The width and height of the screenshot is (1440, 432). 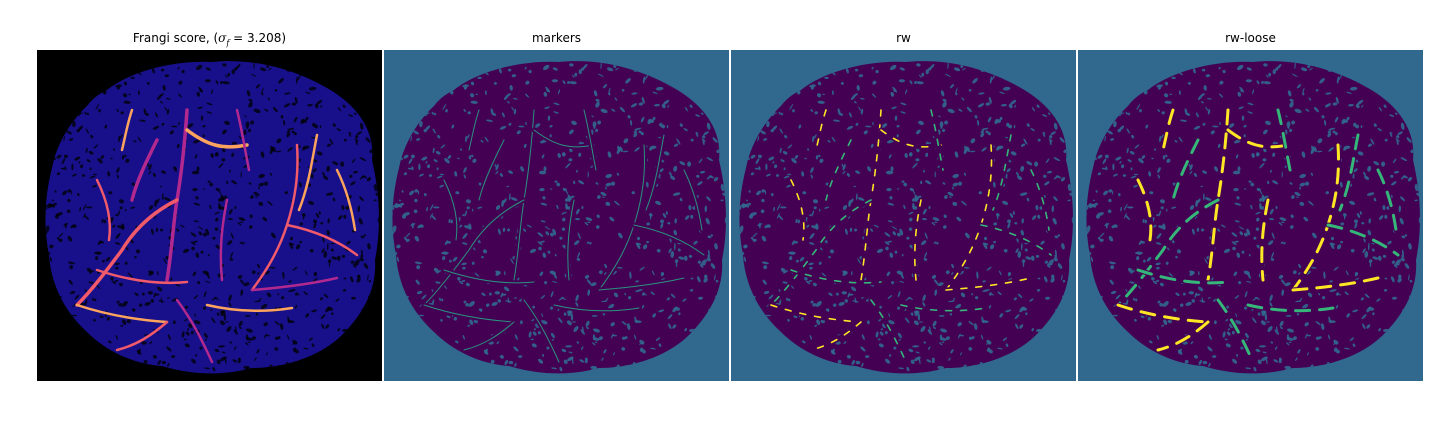 I want to click on panel-title-markers: markers, so click(x=556, y=38).